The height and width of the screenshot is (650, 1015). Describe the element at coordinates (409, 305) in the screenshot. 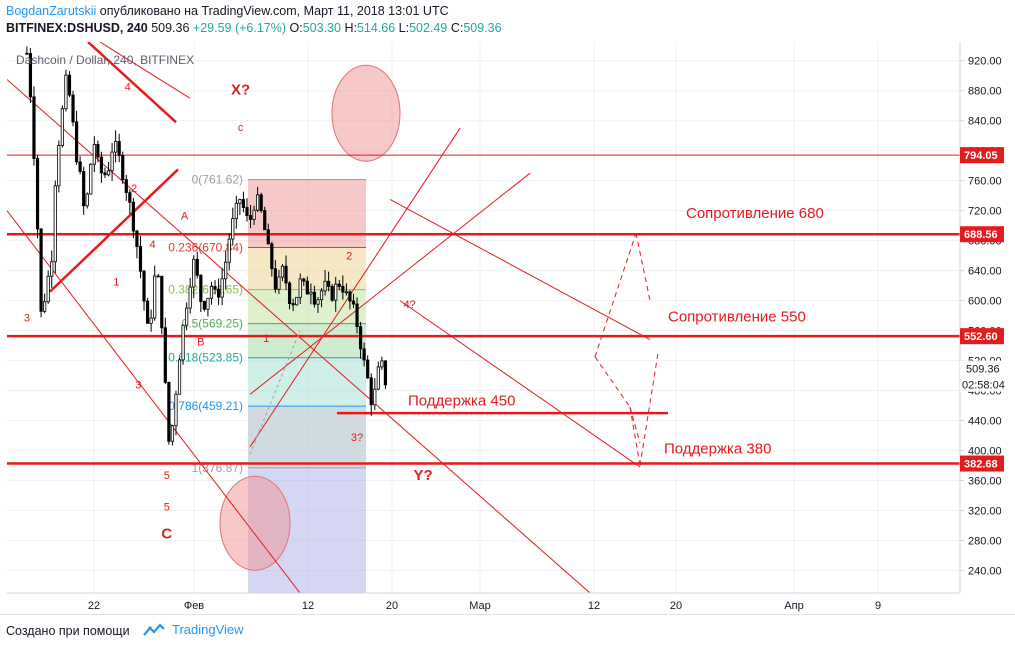

I see `wave-label: 4?` at that location.